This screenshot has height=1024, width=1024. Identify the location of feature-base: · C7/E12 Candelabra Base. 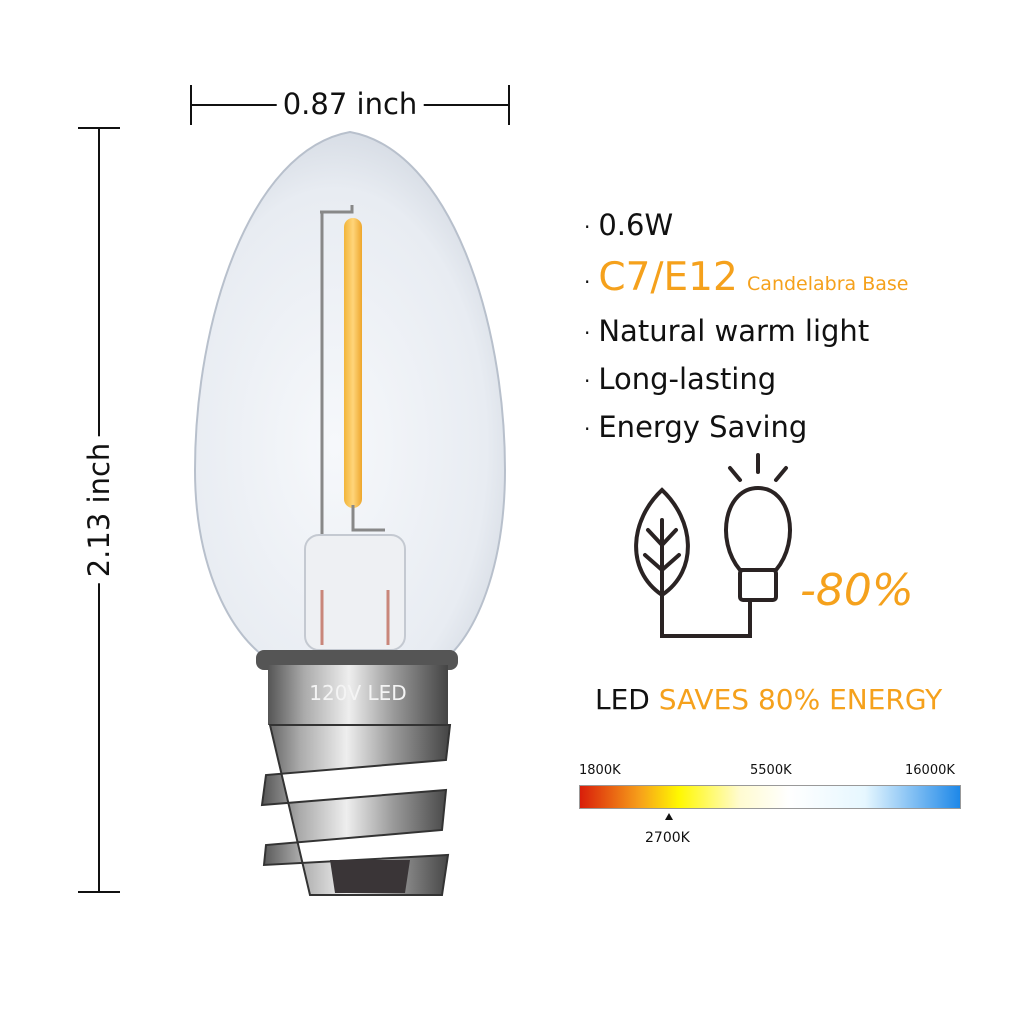
(746, 277).